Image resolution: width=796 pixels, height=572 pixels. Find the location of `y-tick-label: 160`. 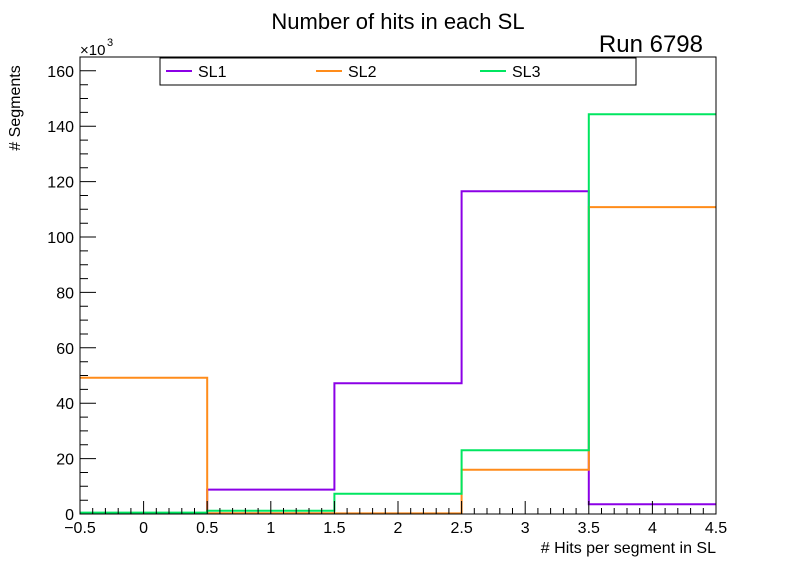

y-tick-label: 160 is located at coordinates (60, 72).